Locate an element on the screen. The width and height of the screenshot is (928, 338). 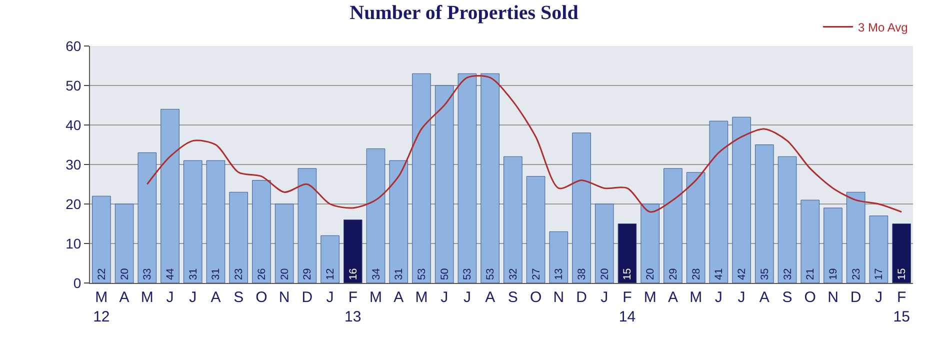
y-tick-label: 50 is located at coordinates (74, 85).